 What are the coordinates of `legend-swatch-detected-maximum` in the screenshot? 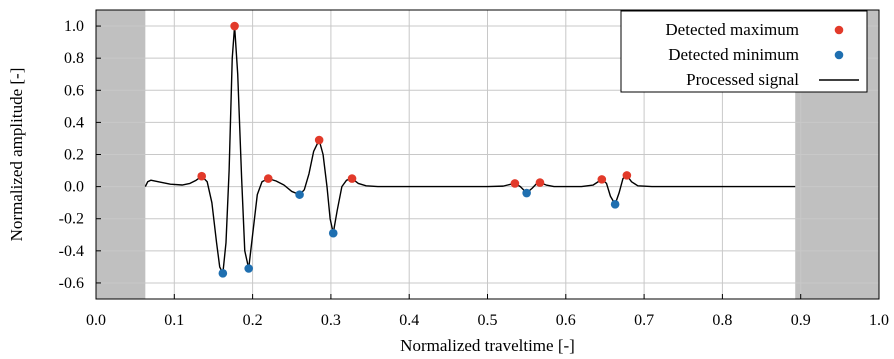 It's located at (839, 30).